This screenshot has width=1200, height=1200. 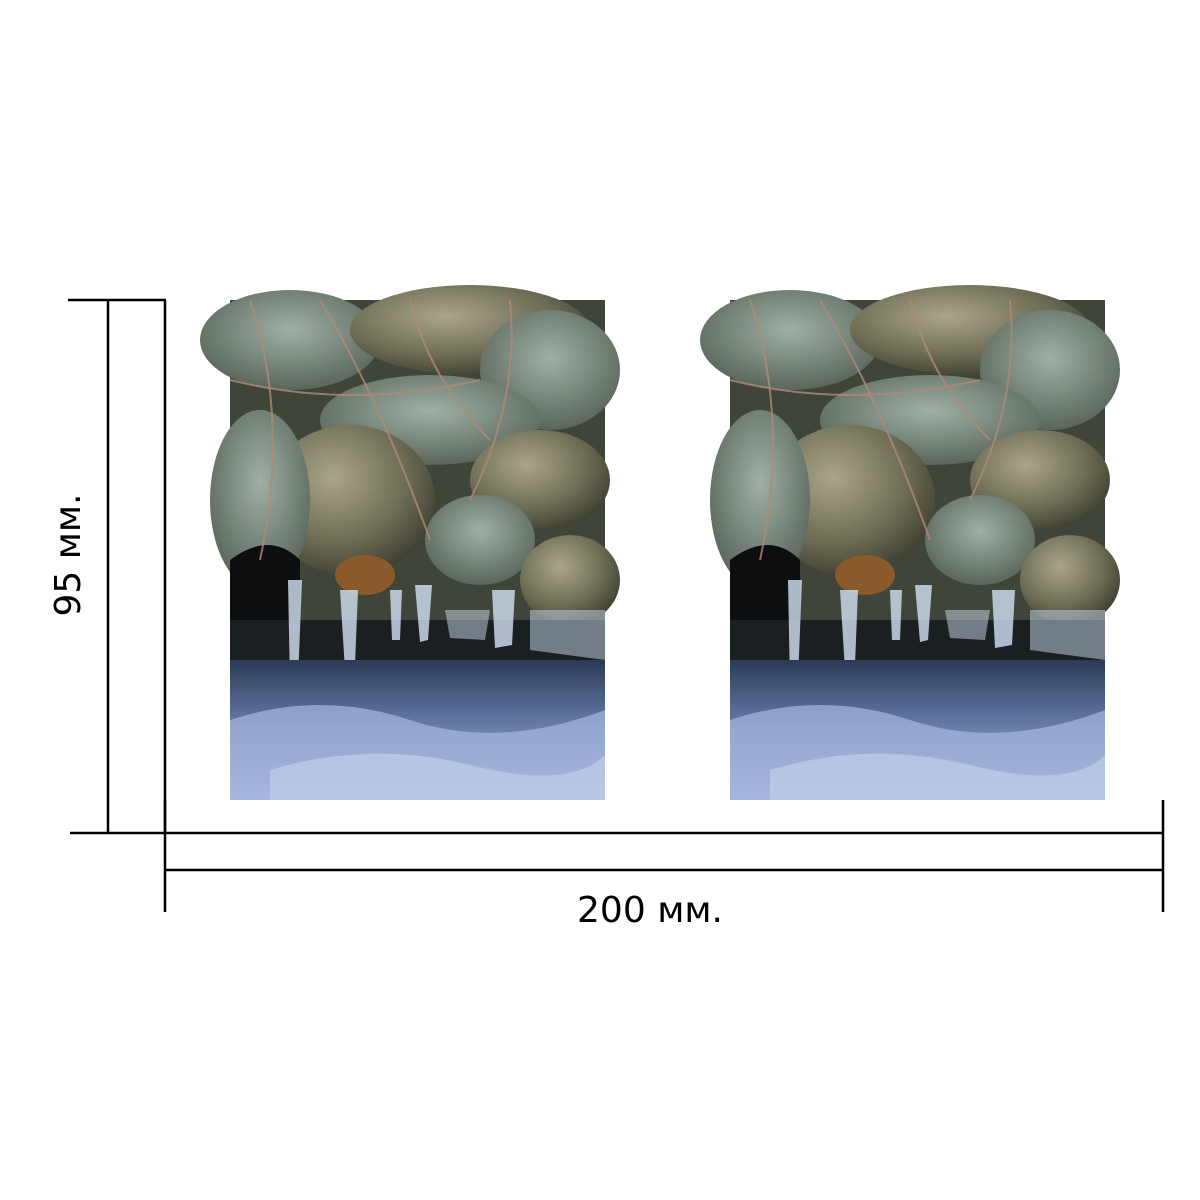 What do you see at coordinates (68, 554) in the screenshot?
I see `height-label: 95 мм.` at bounding box center [68, 554].